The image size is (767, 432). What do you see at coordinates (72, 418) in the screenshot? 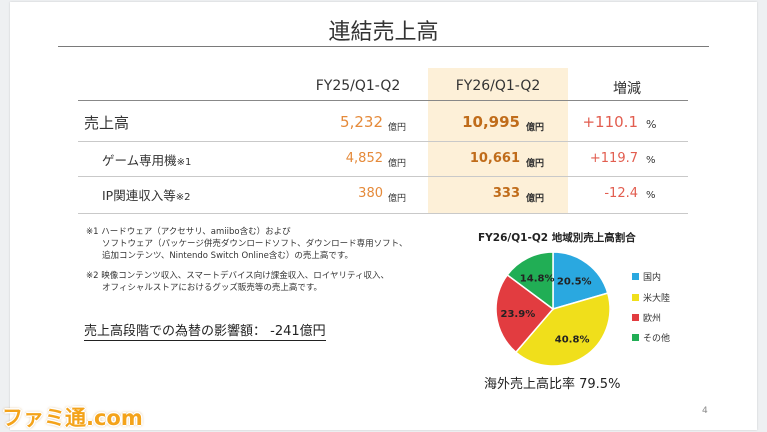
I see `site-watermark-logo: ファミ通.com` at bounding box center [72, 418].